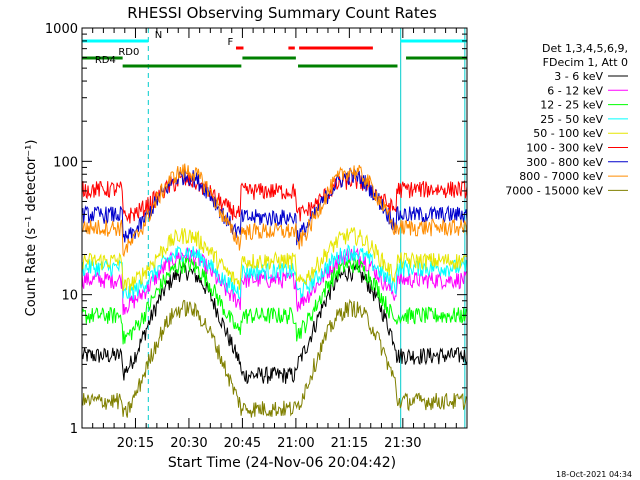 Image resolution: width=640 pixels, height=480 pixels. What do you see at coordinates (282, 13) in the screenshot?
I see `chart-title: RHESSI Observing Summary Count Rates` at bounding box center [282, 13].